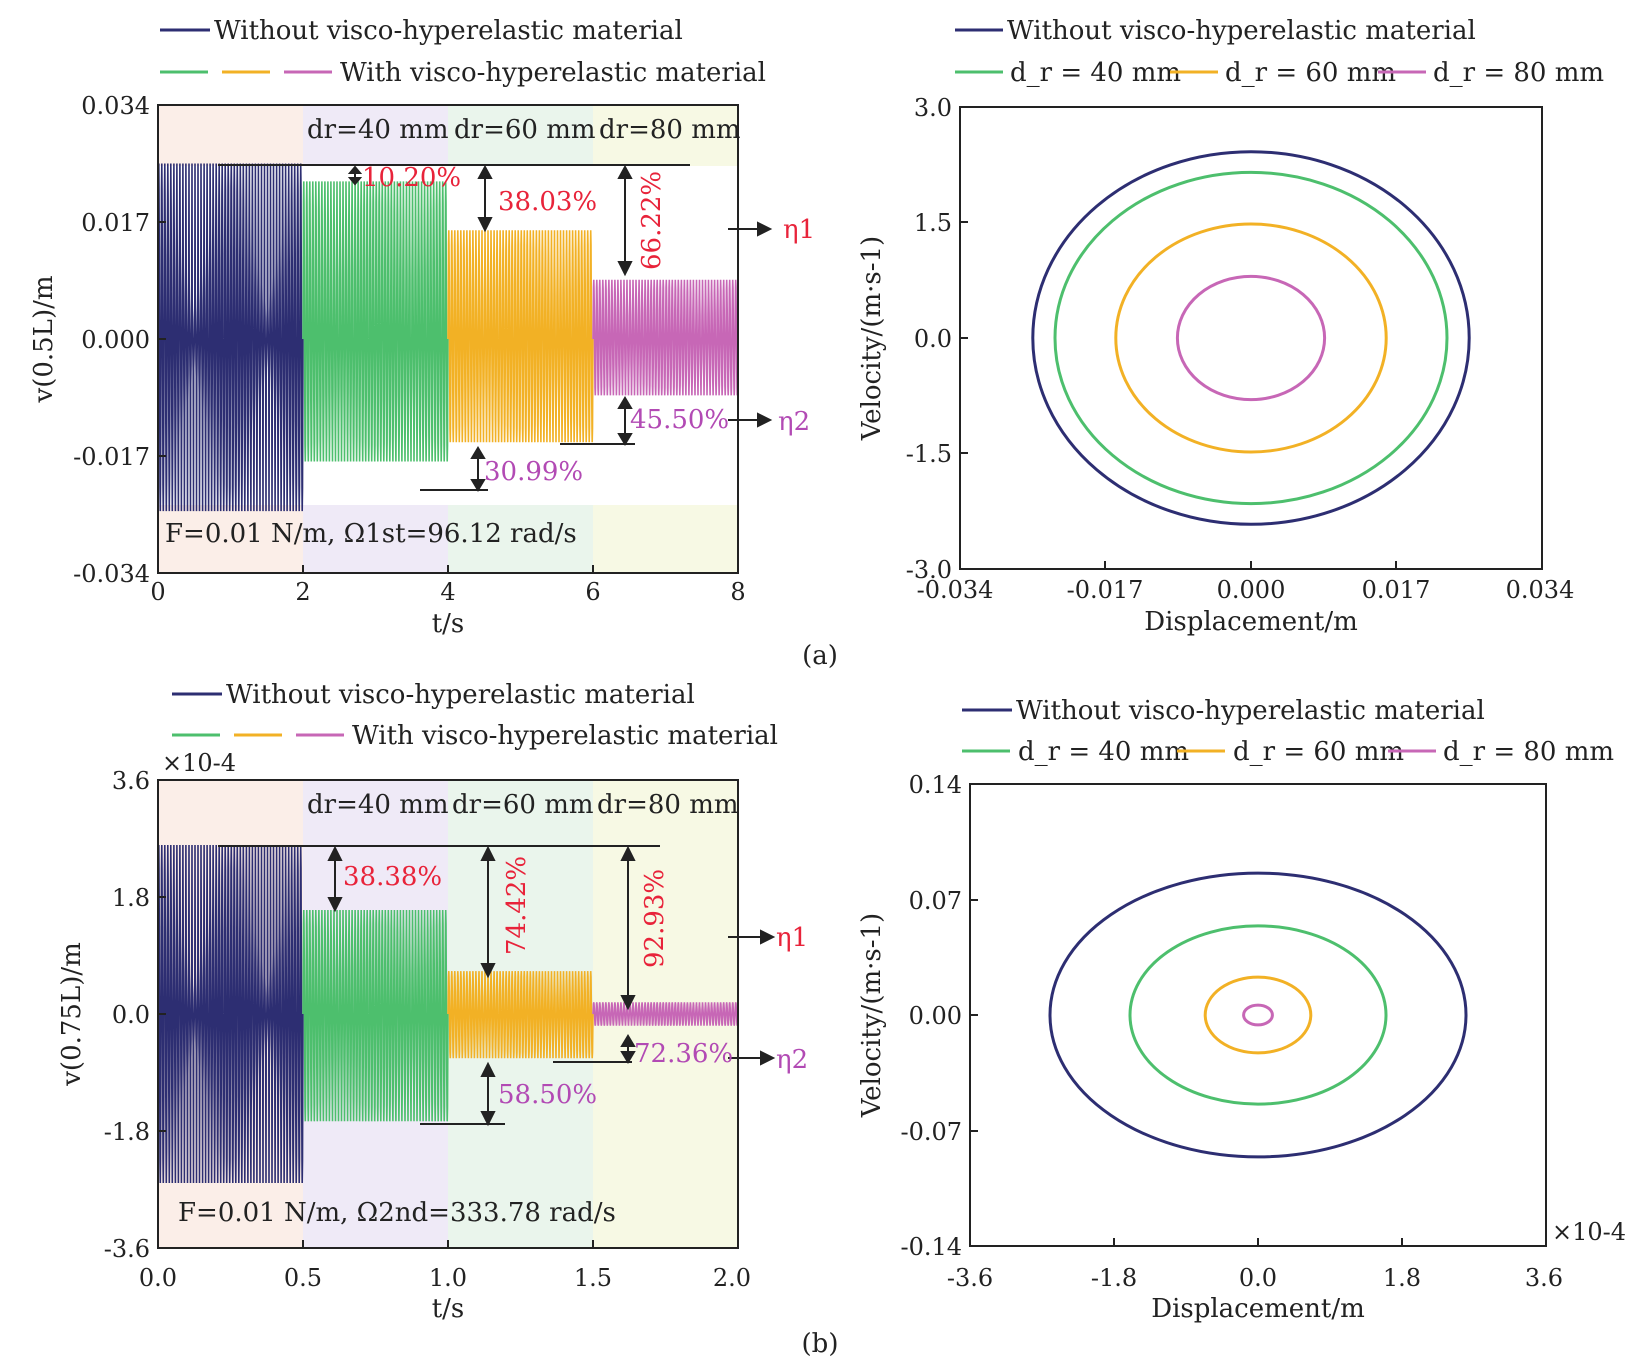 Image resolution: width=1643 pixels, height=1366 pixels. I want to click on y-tick-a-left-2: 0.000, so click(115, 340).